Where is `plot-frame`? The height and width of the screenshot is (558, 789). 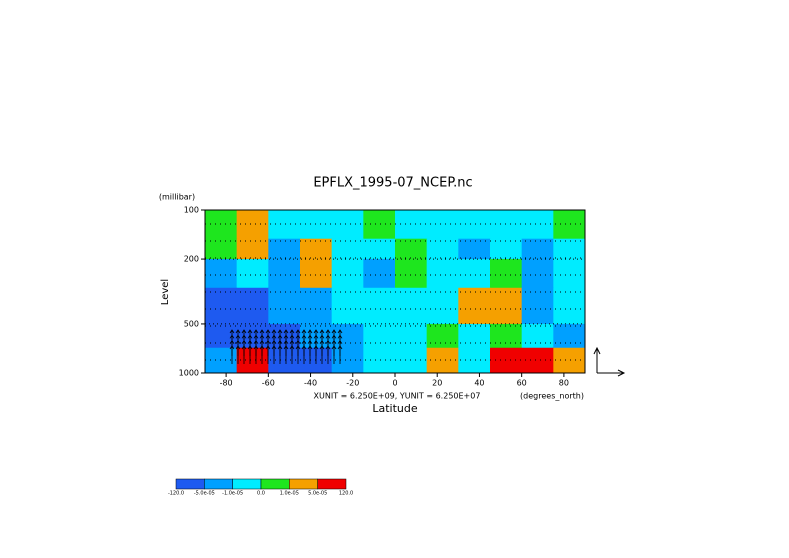
plot-frame is located at coordinates (395, 291).